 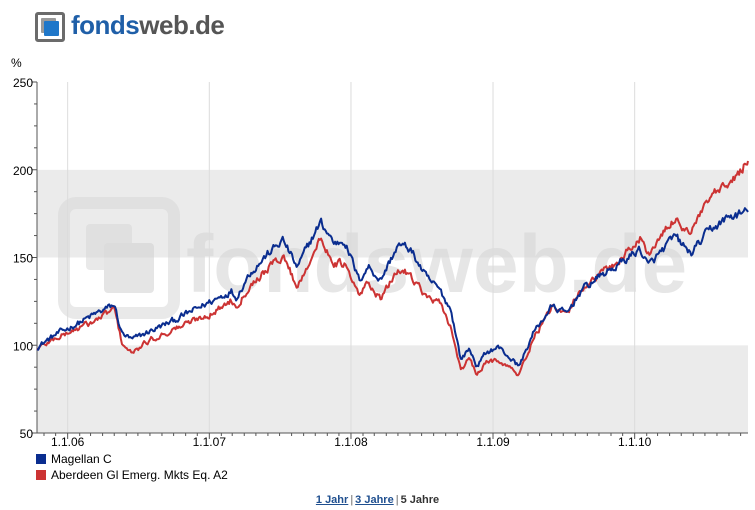 What do you see at coordinates (27, 434) in the screenshot?
I see `y-tick-label: 50` at bounding box center [27, 434].